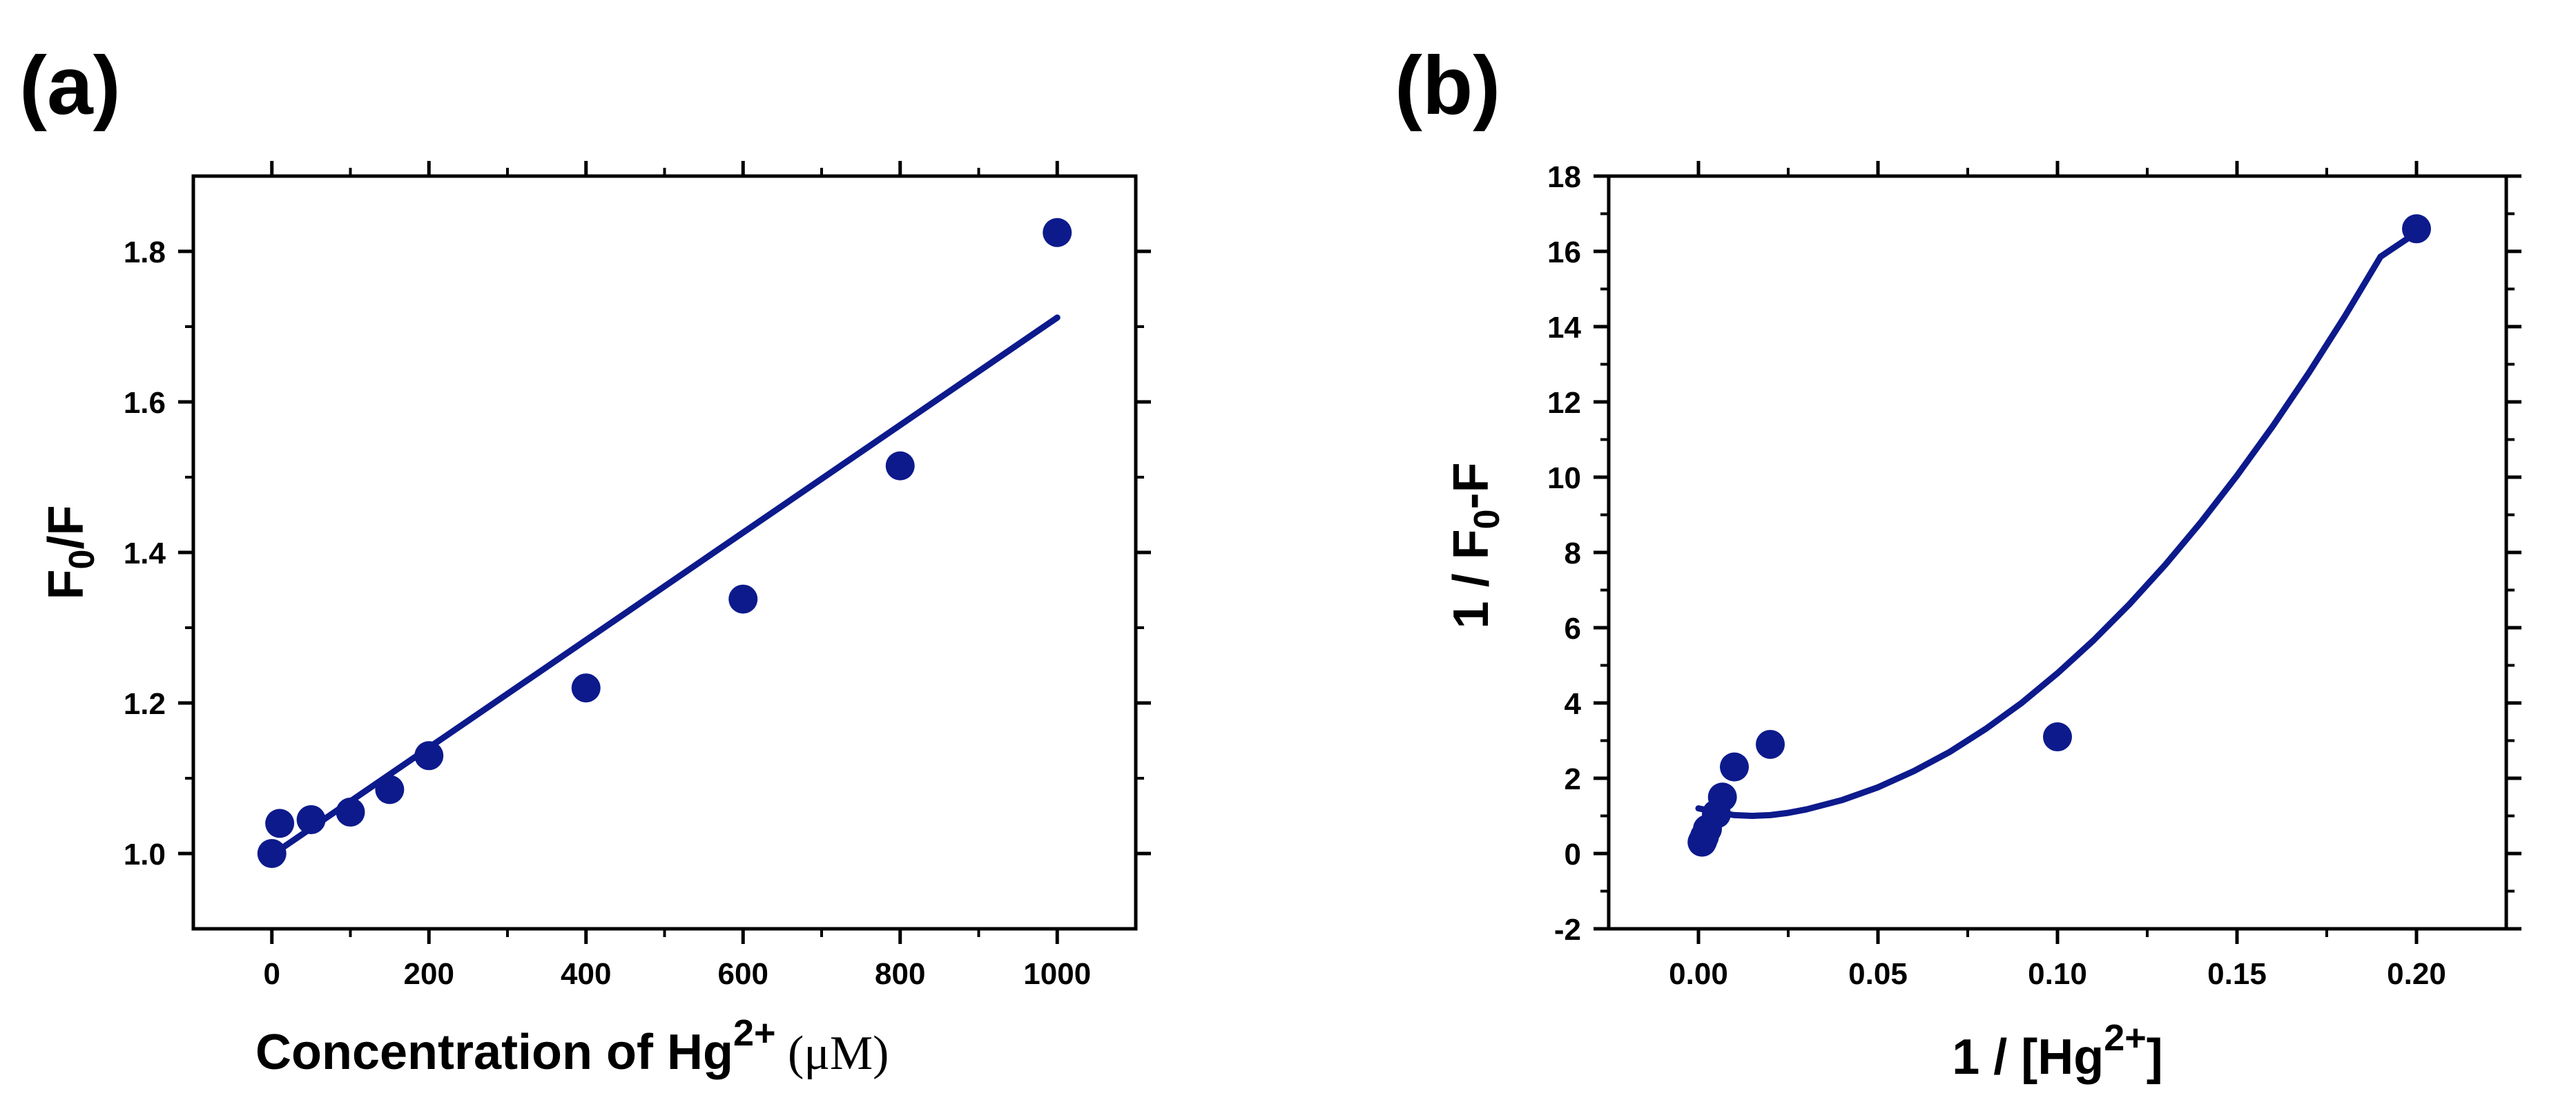 The height and width of the screenshot is (1118, 2576). I want to click on b-y-tick-label: 18, so click(1564, 177).